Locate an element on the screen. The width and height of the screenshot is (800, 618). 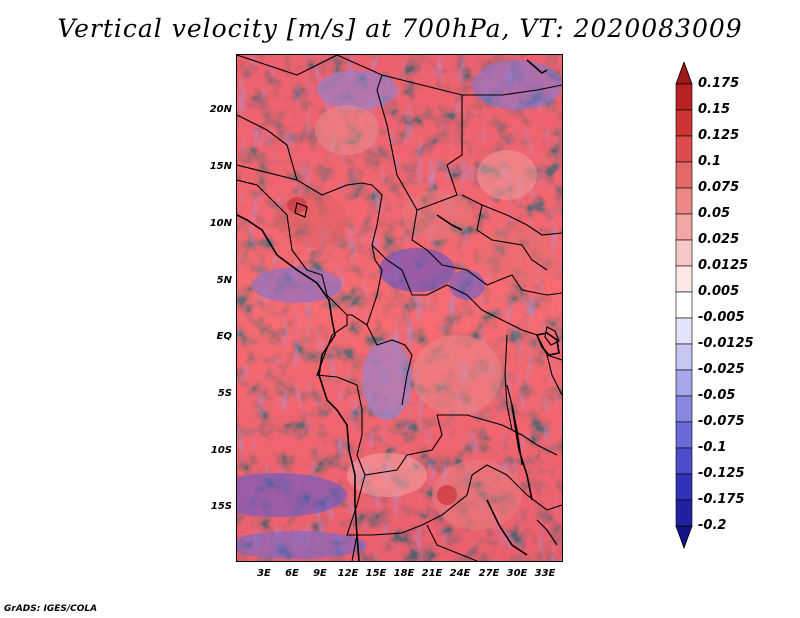
lat-label-15s: 15S is located at coordinates (221, 506).